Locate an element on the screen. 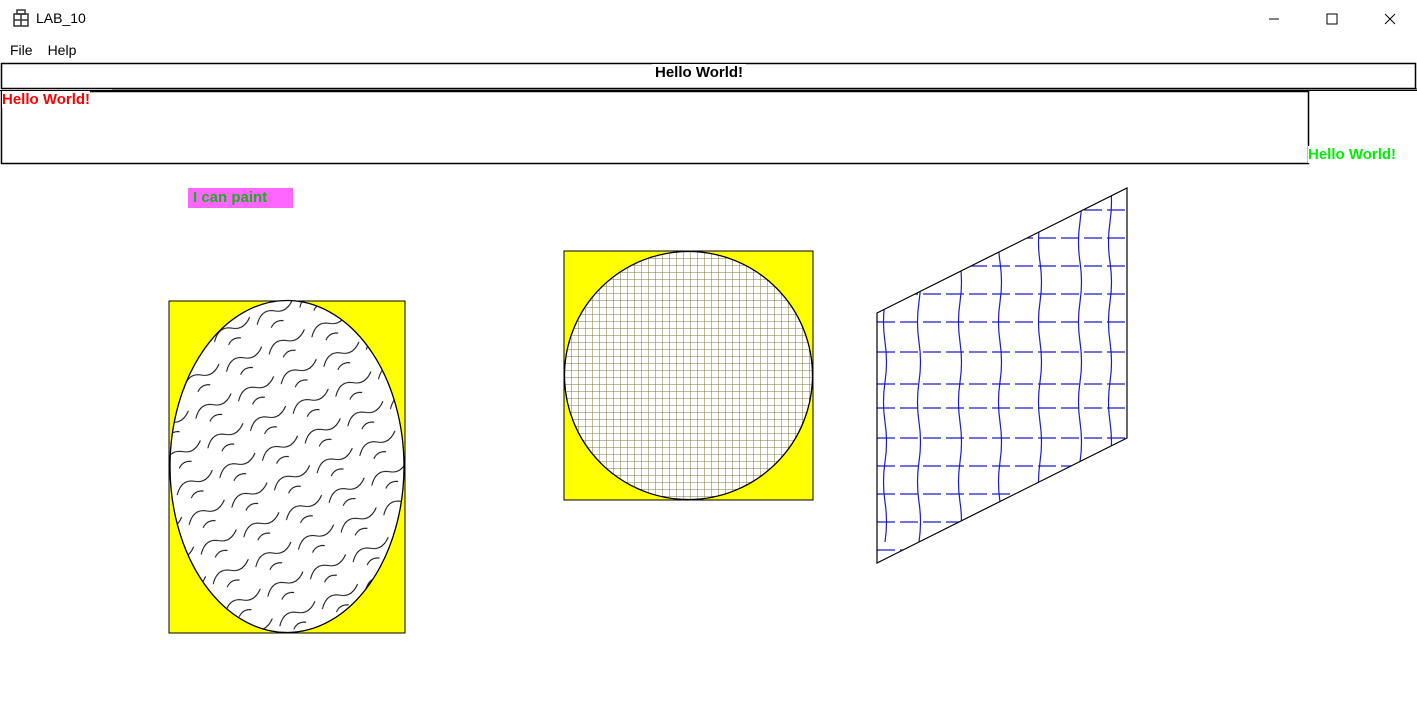  close-button is located at coordinates (1389, 19).